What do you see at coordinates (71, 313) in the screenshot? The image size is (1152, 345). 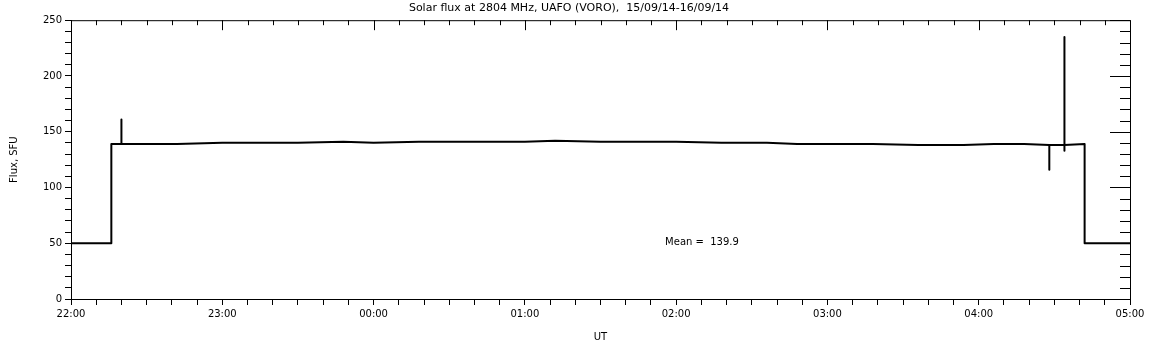 I see `x-tick-label: 22:00` at bounding box center [71, 313].